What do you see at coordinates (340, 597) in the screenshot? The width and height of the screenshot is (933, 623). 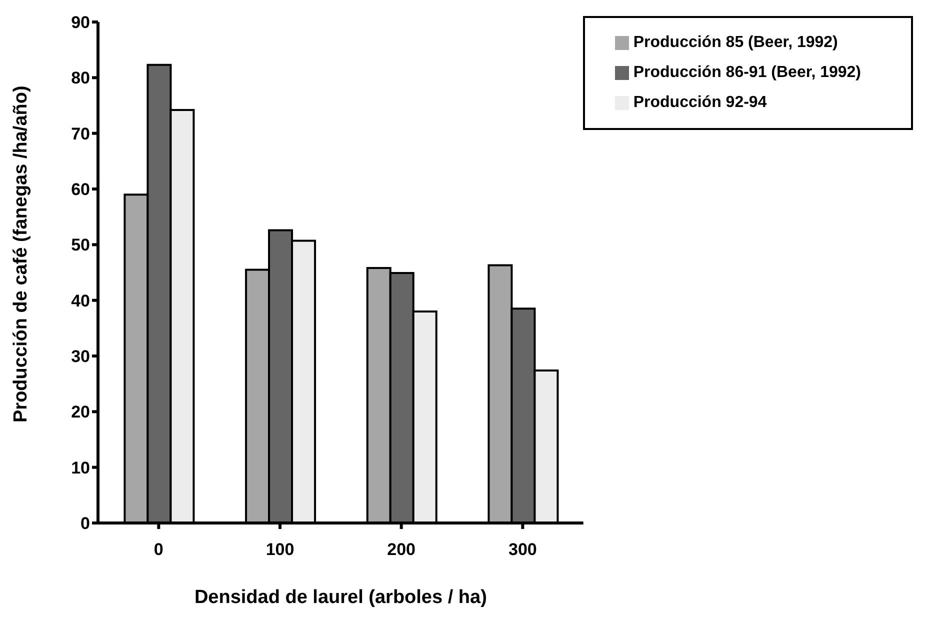 I see `x-axis-title: Densidad de laurel (arboles / ha)` at bounding box center [340, 597].